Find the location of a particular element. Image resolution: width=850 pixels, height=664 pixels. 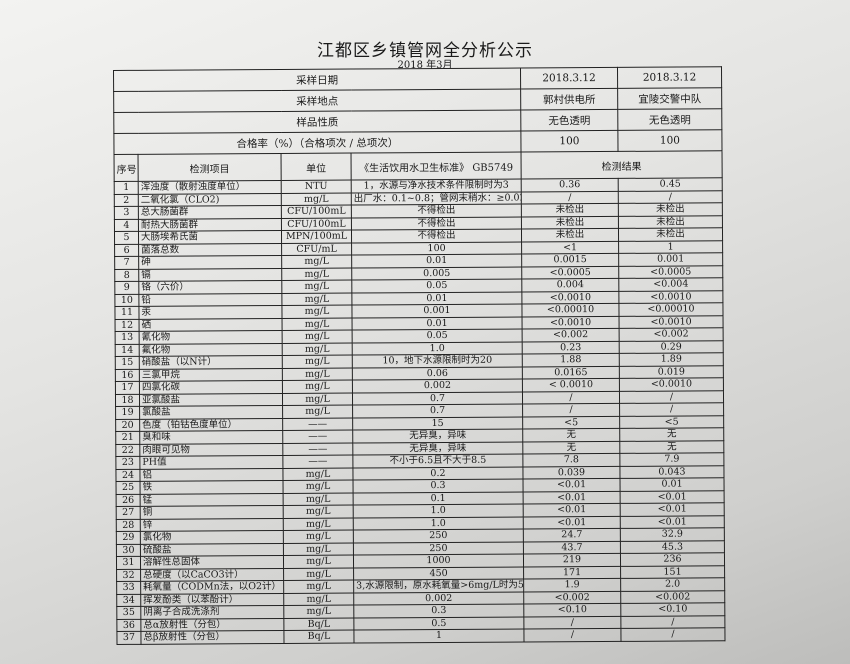

cell-item: 浑浊度（散射浊度单位） is located at coordinates (210, 187).